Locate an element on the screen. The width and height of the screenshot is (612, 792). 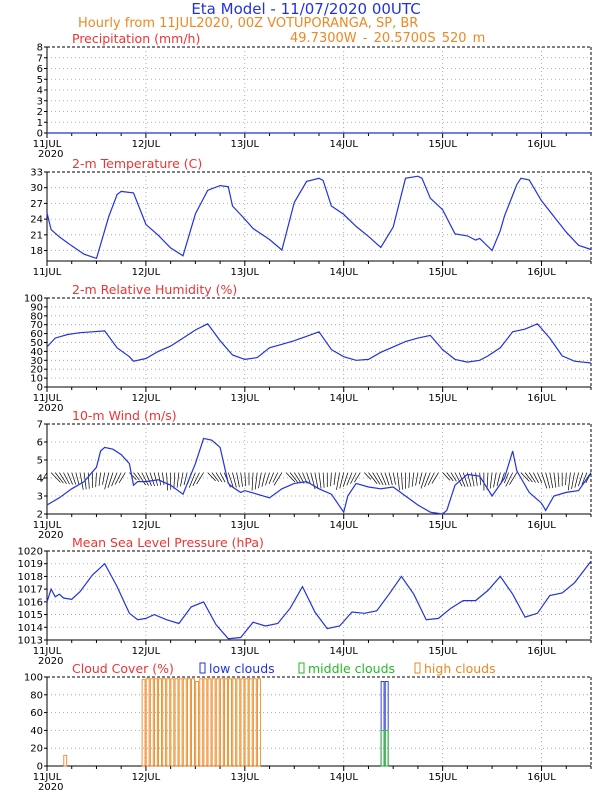
y-tick-label: 80 is located at coordinates (36, 316).